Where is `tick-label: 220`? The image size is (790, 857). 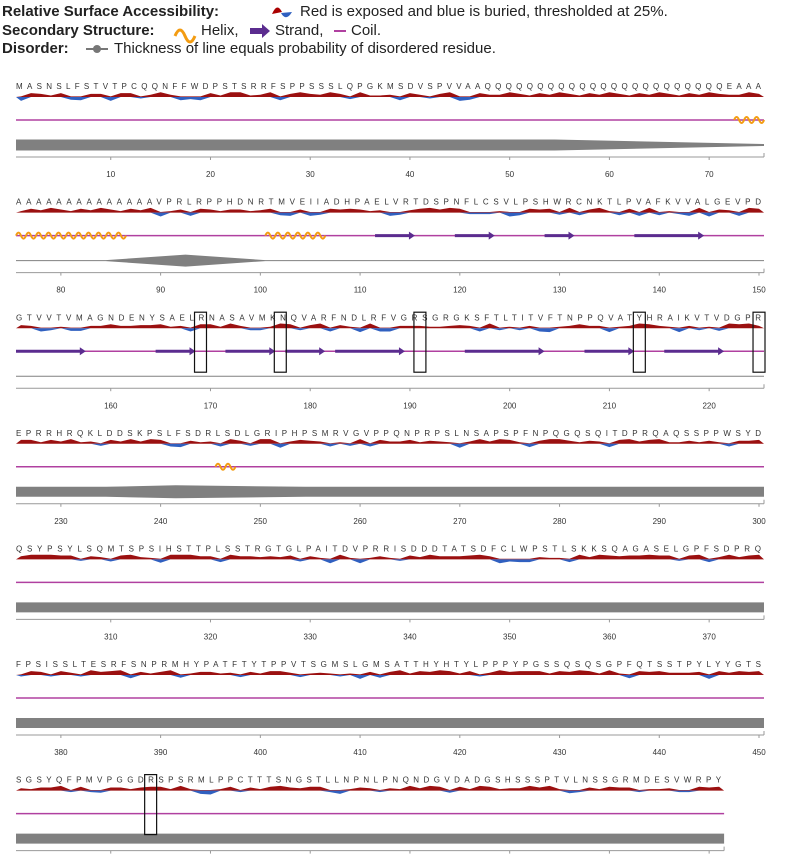
tick-label: 220 is located at coordinates (709, 405).